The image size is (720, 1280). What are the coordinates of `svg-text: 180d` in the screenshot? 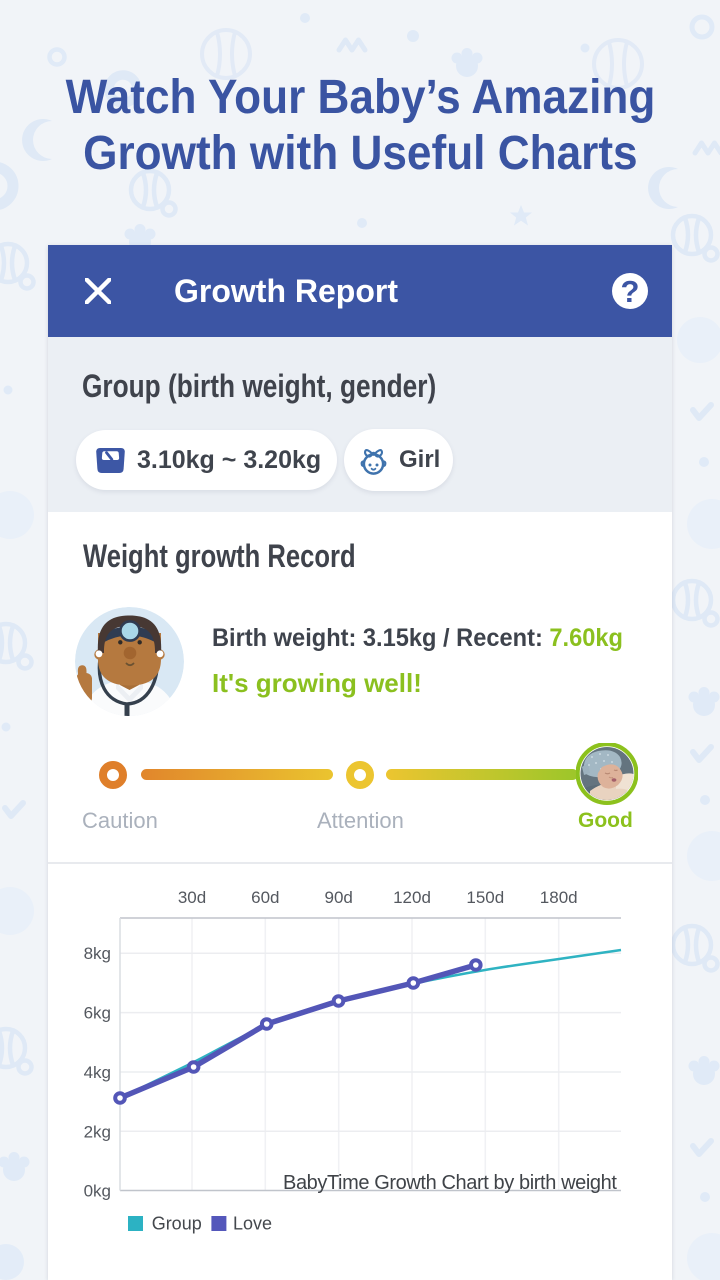 It's located at (559, 897).